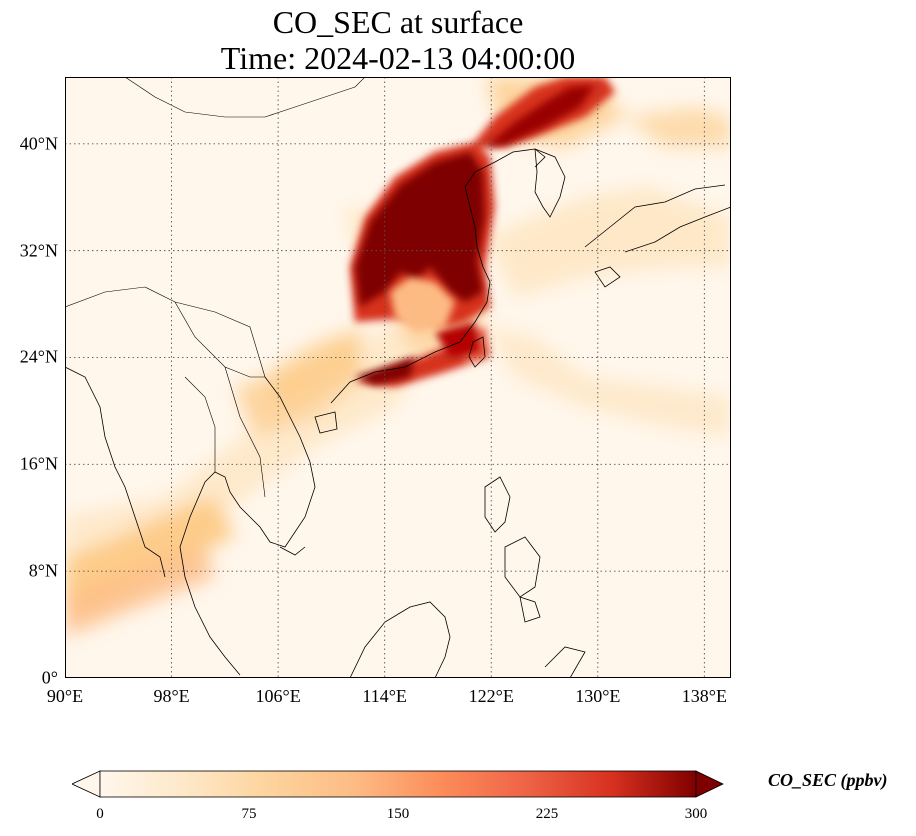 This screenshot has height=836, width=916. Describe the element at coordinates (398, 814) in the screenshot. I see `colorbar-tick-label: 150` at that location.